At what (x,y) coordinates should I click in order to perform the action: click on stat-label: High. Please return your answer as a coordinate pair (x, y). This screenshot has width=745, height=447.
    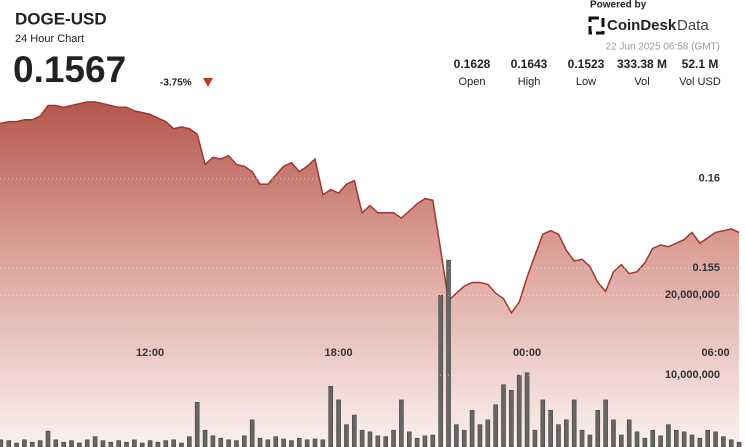
    Looking at the image, I should click on (529, 82).